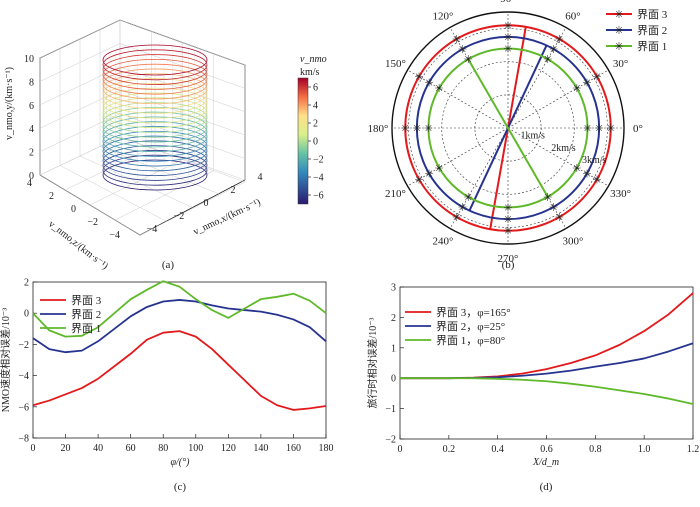 The width and height of the screenshot is (700, 507). Describe the element at coordinates (572, 16) in the screenshot. I see `polar-angle-label: 60°` at that location.